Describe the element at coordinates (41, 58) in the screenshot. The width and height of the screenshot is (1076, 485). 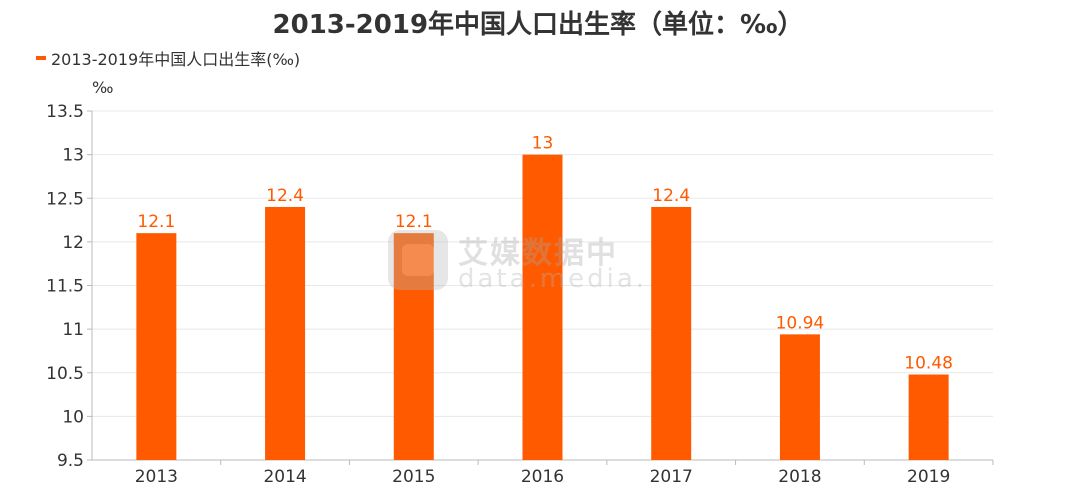
I see `legend-swatch` at that location.